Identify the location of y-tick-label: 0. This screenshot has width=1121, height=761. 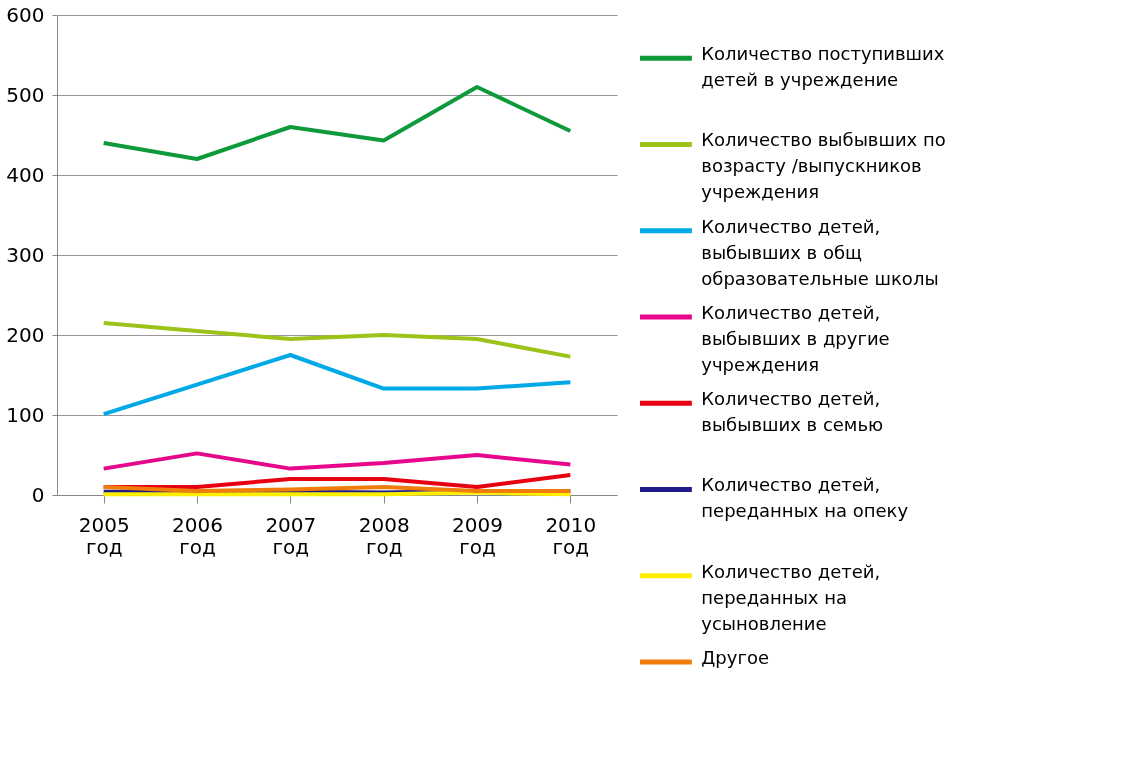
(38, 494).